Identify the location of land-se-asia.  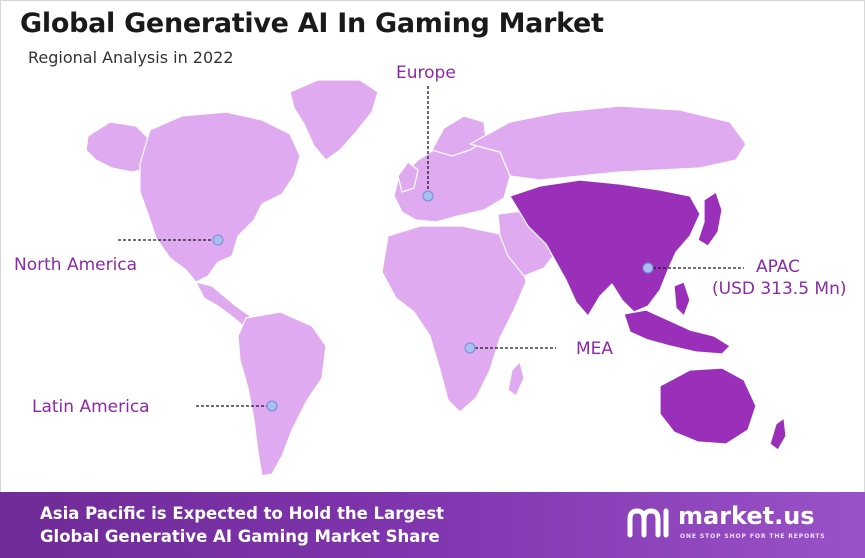
(677, 332).